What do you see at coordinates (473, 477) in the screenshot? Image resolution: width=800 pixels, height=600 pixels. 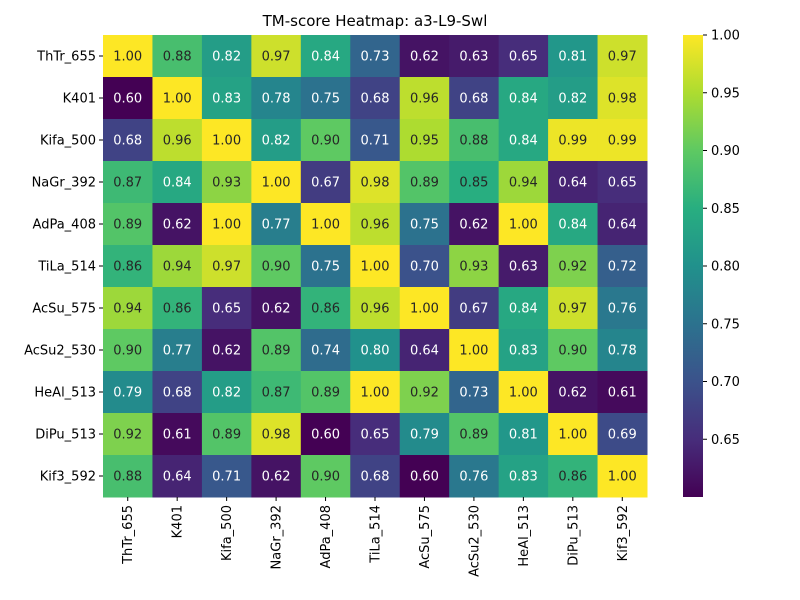 I see `cell-value-label: 0.76` at bounding box center [473, 477].